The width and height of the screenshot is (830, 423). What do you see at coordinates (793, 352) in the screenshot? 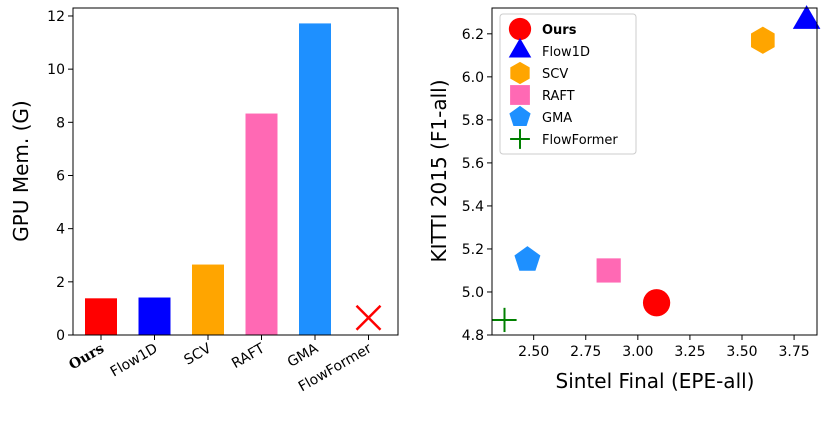
I see `scatter-x-tick-label: 3.75` at bounding box center [793, 352].